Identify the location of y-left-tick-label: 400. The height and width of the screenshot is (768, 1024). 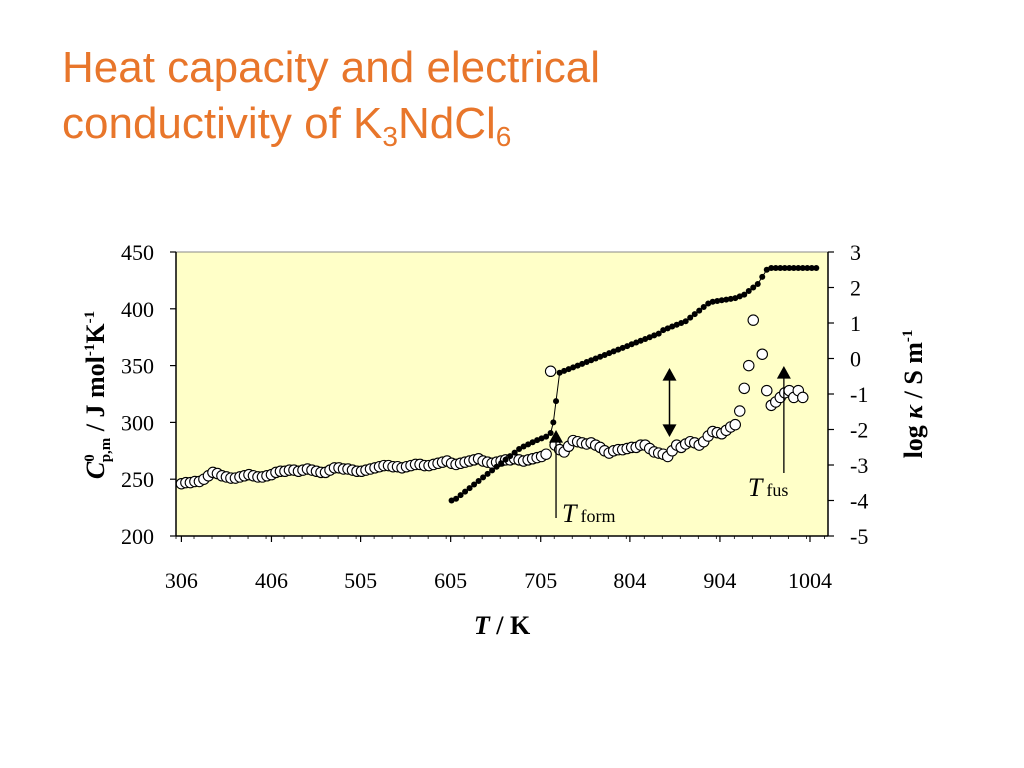
(137, 309).